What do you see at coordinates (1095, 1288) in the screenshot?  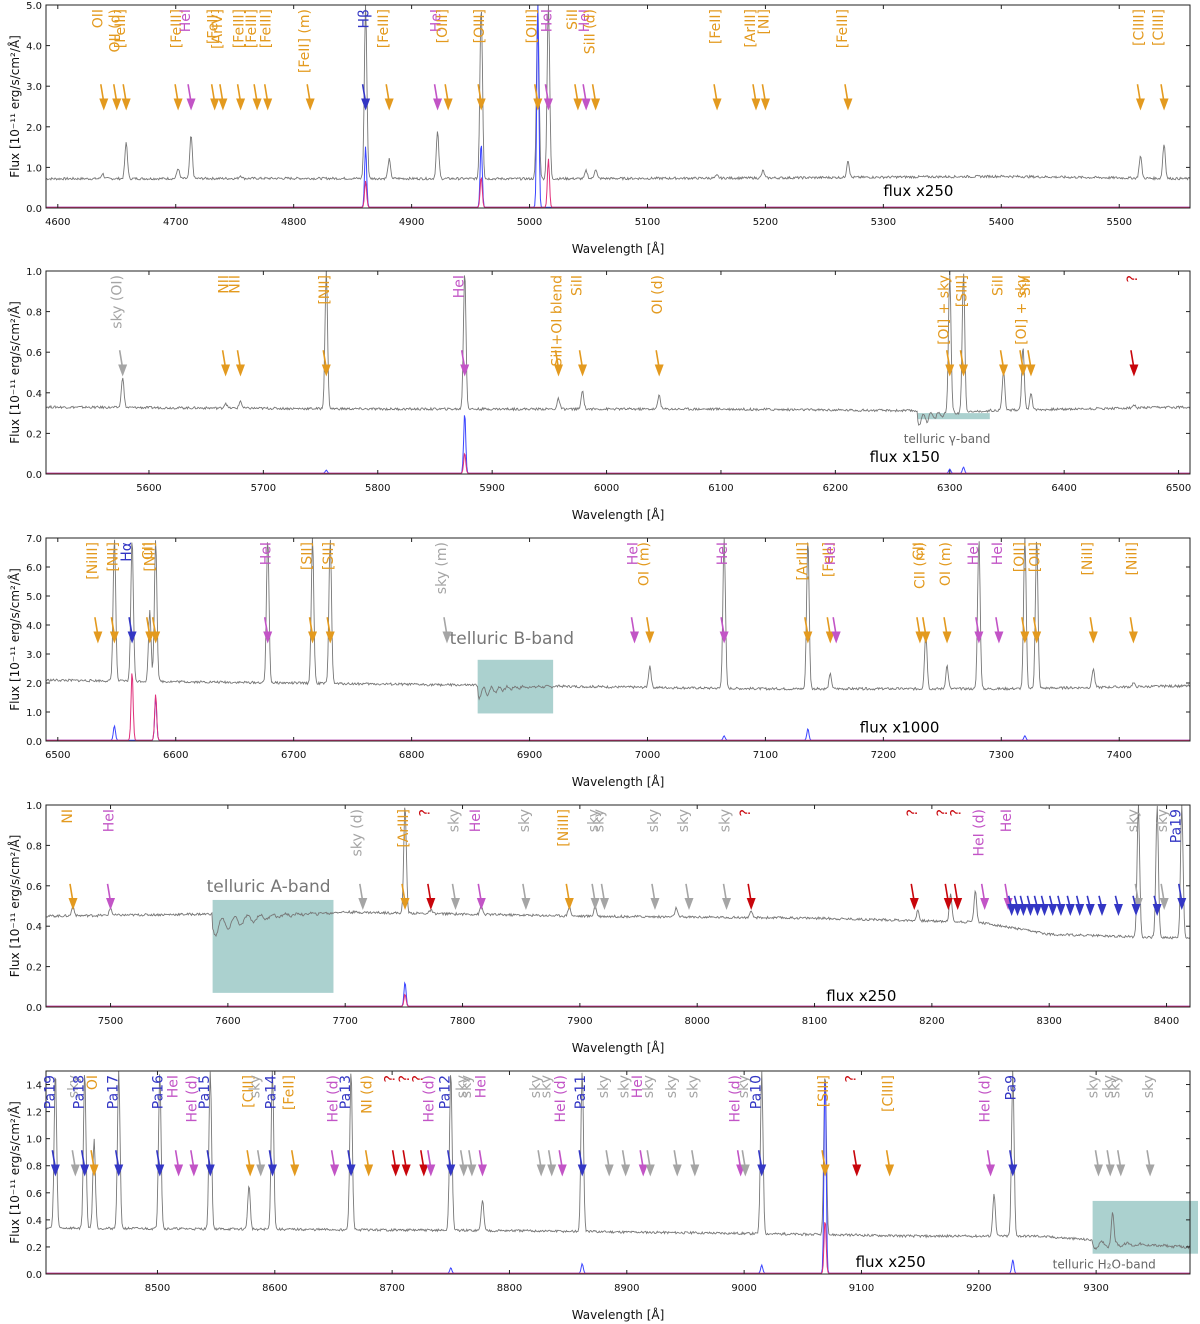 I see `x-tick-label: 9300` at bounding box center [1095, 1288].